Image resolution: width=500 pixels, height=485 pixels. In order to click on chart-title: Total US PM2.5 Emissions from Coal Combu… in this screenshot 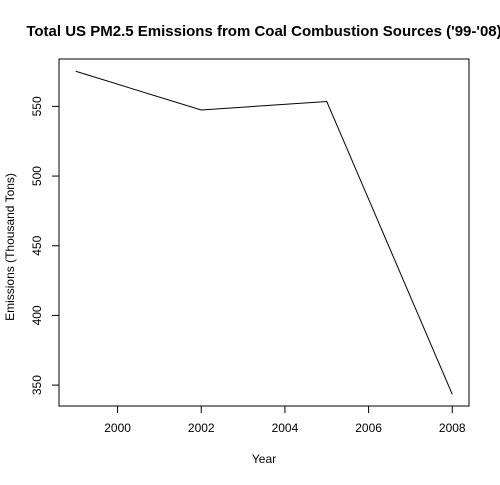, I will do `click(263, 31)`.